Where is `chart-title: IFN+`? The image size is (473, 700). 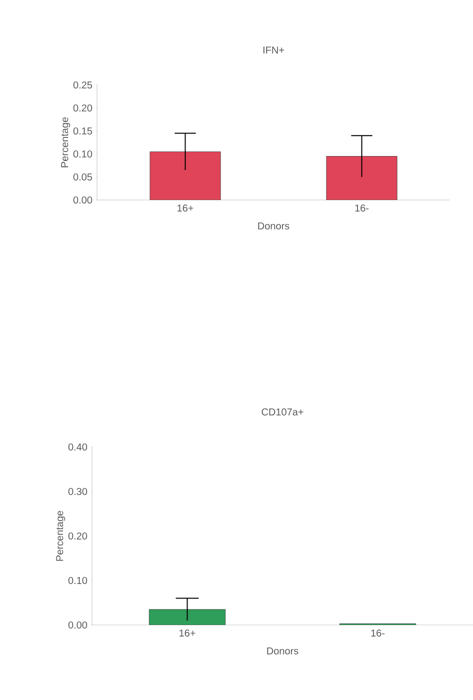
chart-title: IFN+ is located at coordinates (273, 50).